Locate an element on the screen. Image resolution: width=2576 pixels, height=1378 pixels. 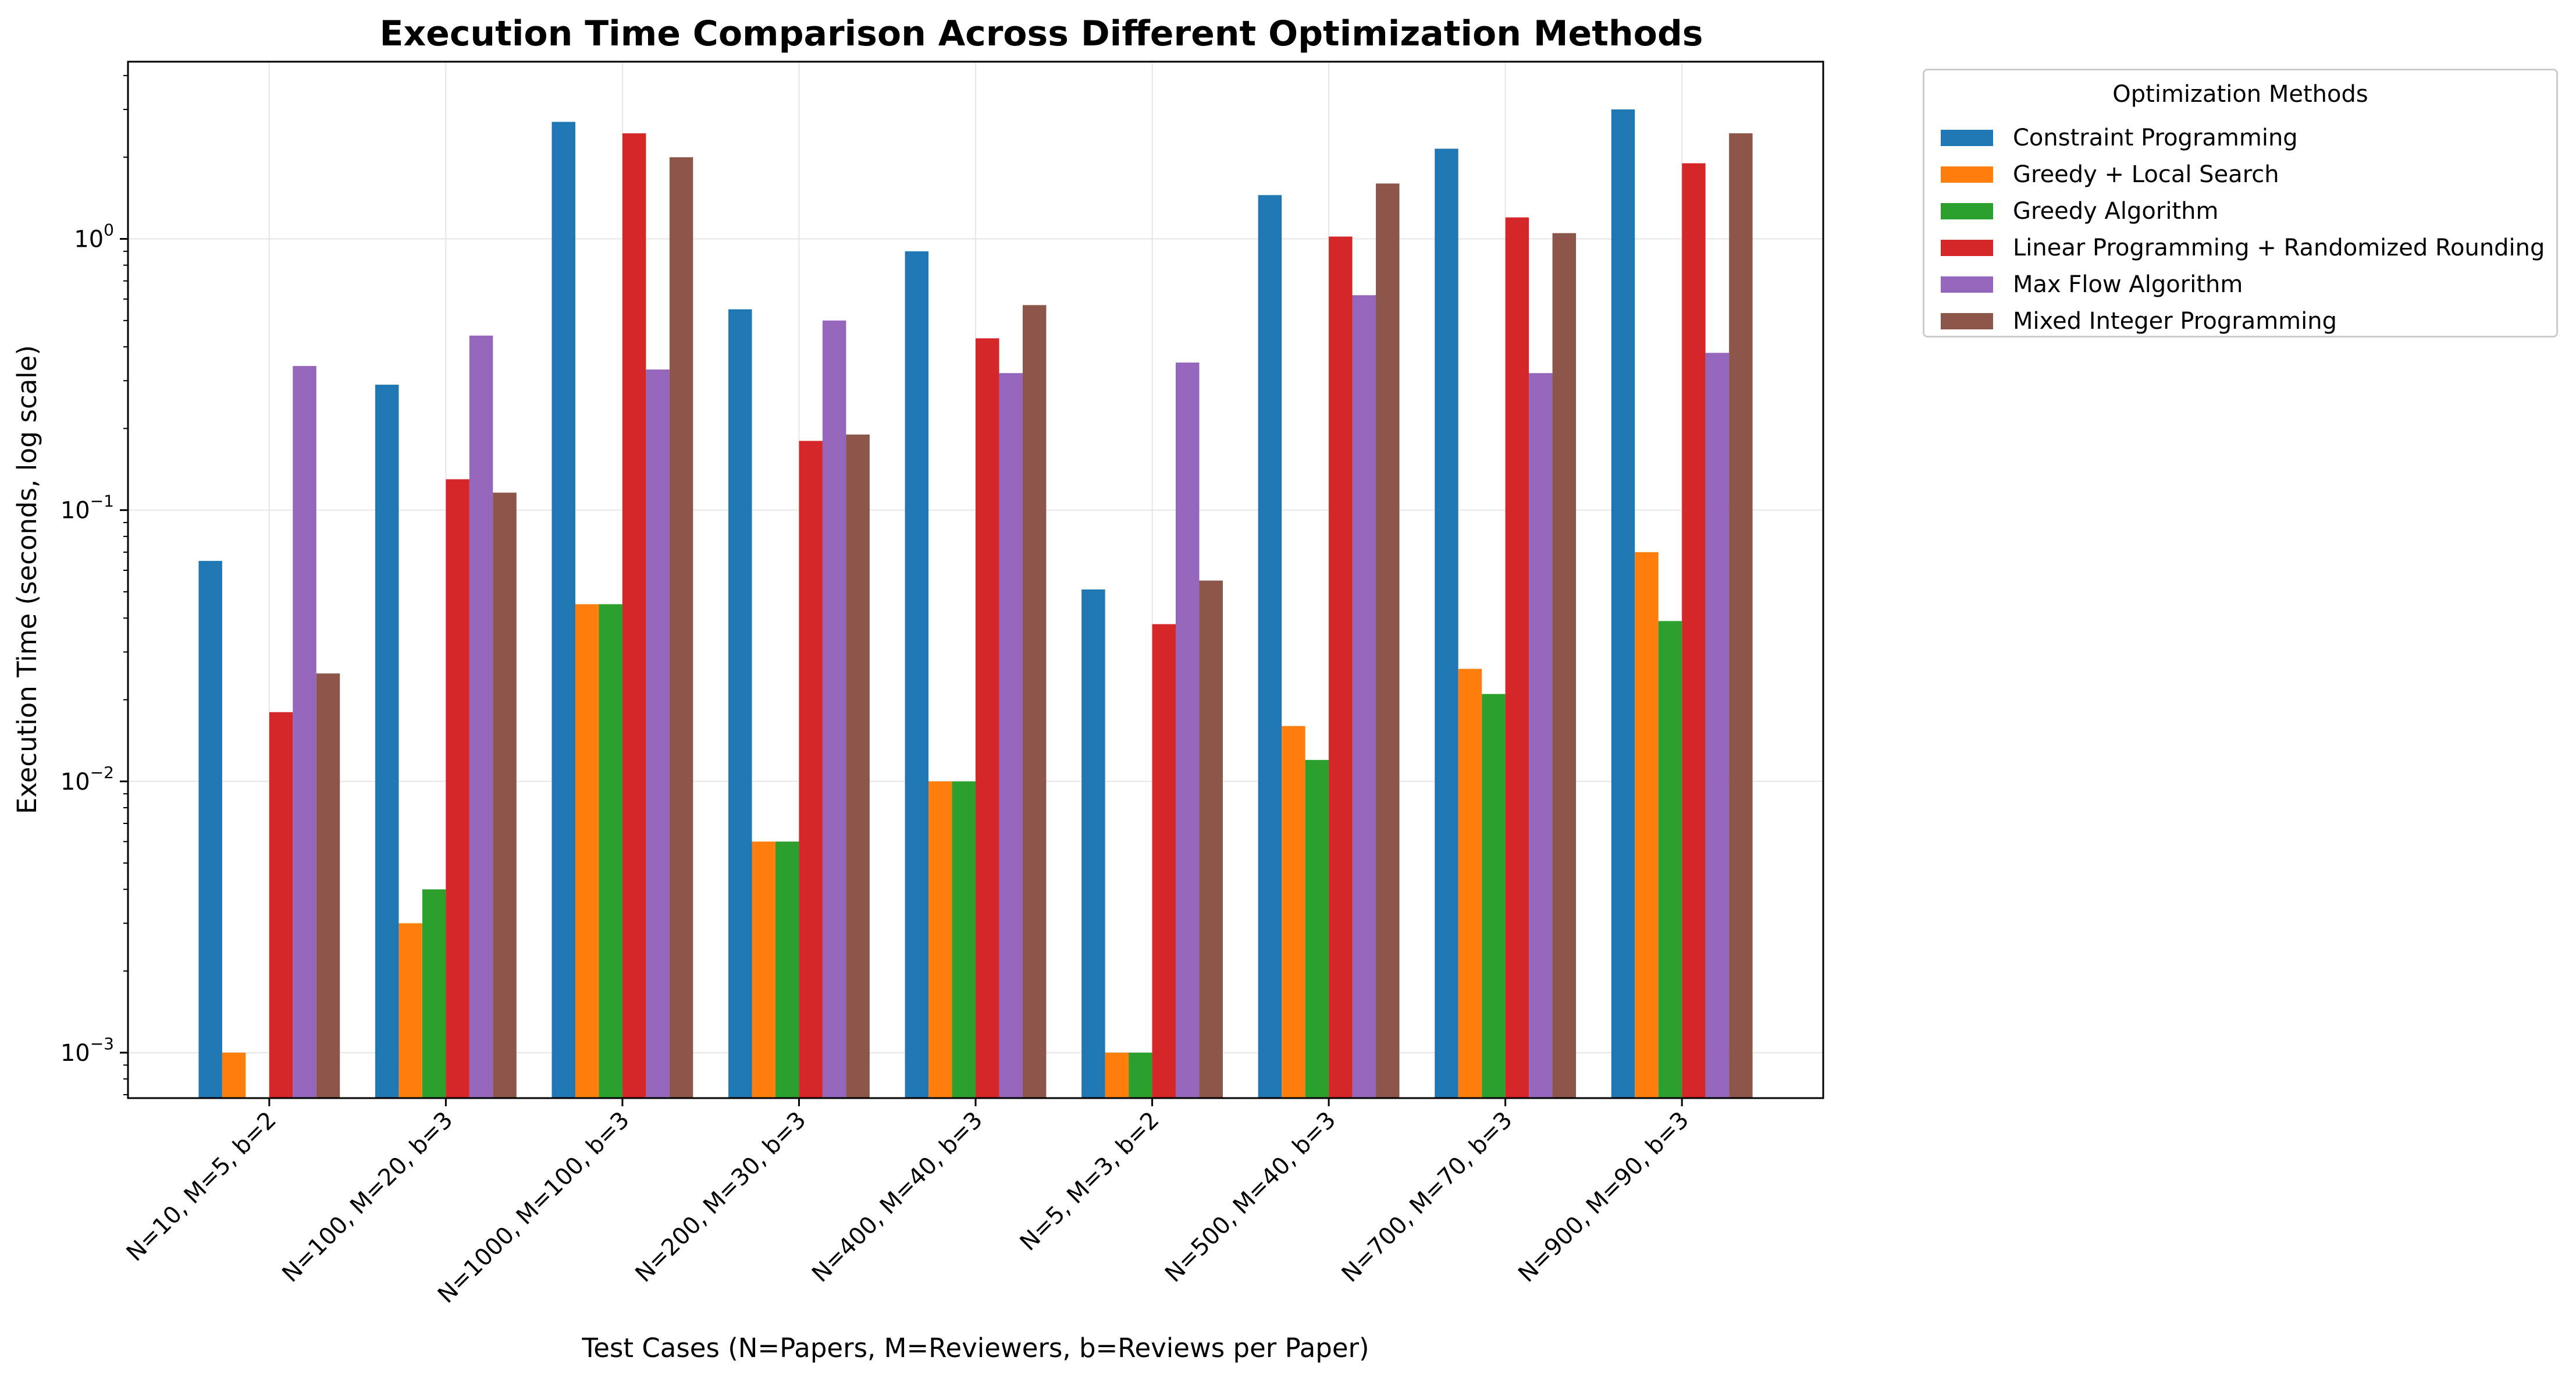
x-tick-label: N=1000, M=100, b=3 is located at coordinates (534, 1208).